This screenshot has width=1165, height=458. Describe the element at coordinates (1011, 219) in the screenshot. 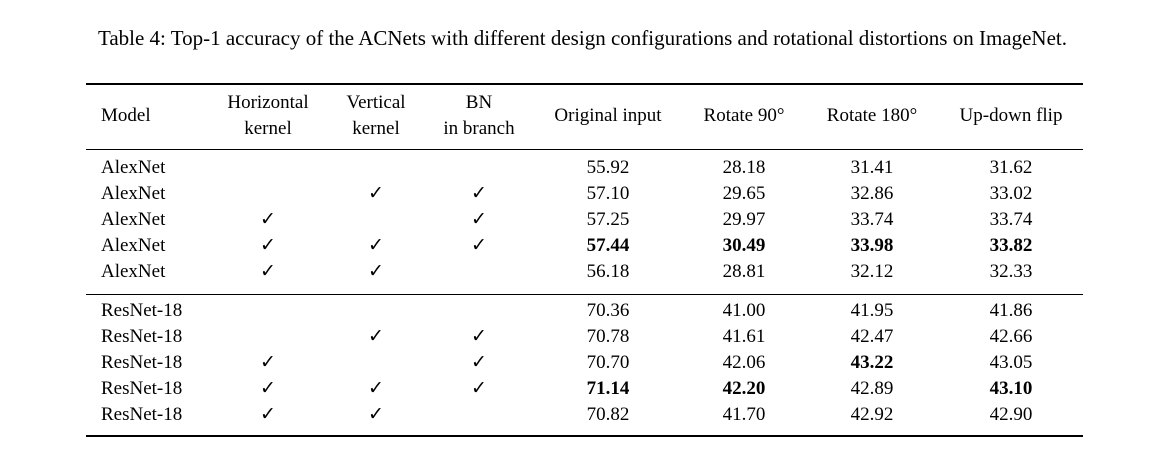

I see `up-down-flip-cell: 33.74` at that location.